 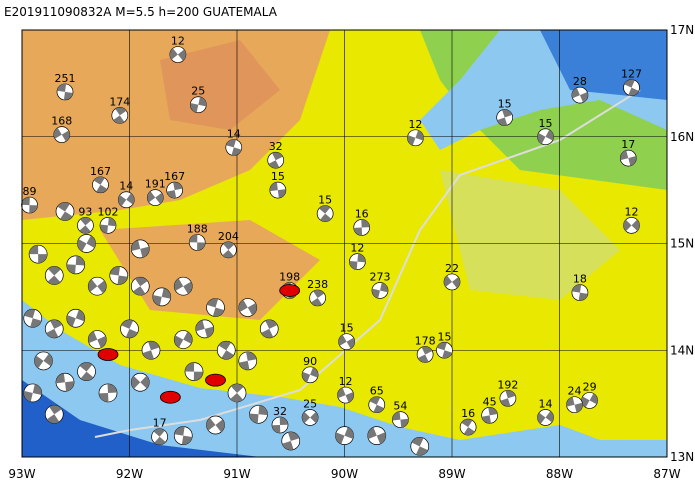 I want to click on event: 28, so click(x=580, y=89).